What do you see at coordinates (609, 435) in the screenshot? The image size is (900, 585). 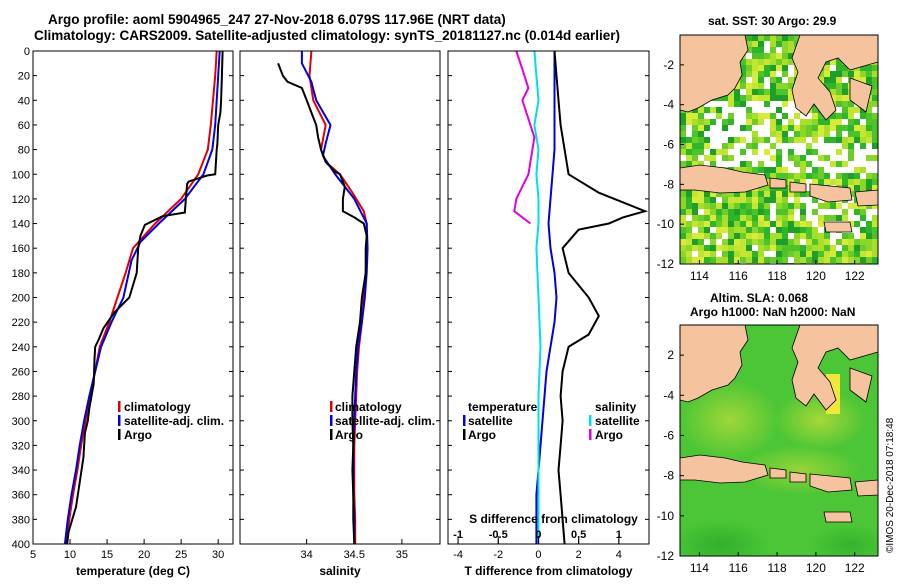 I see `legend-label-argo: Argo` at bounding box center [609, 435].